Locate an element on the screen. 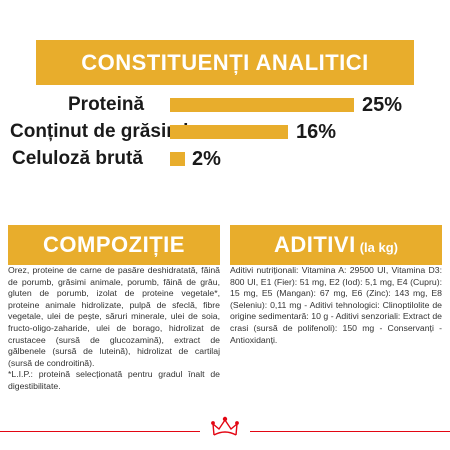  crown-icon is located at coordinates (225, 426).